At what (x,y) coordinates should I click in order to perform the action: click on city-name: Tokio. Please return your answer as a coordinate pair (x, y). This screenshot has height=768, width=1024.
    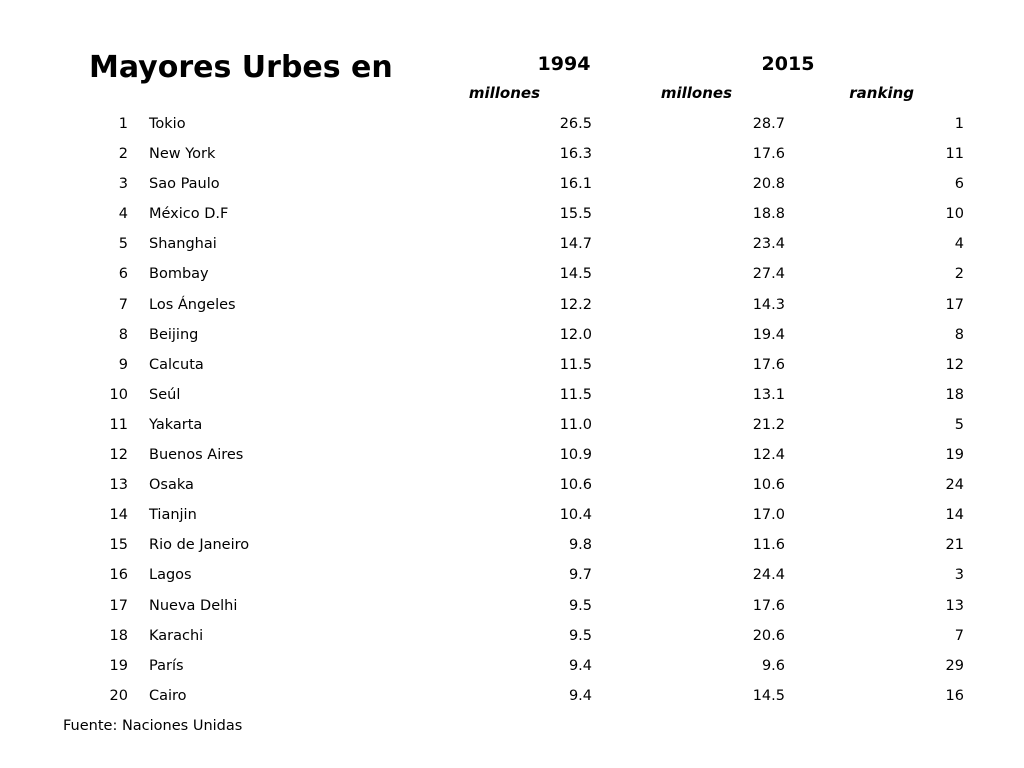
    Looking at the image, I should click on (167, 124).